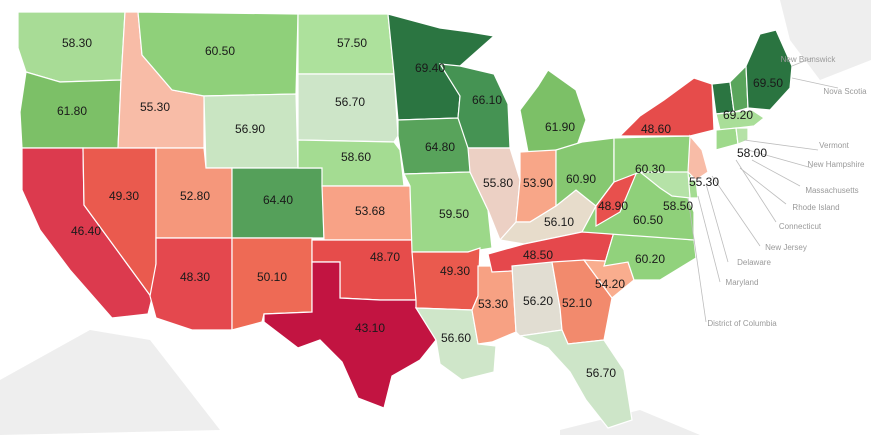 Image resolution: width=871 pixels, height=435 pixels. What do you see at coordinates (650, 259) in the screenshot?
I see `value-label-nc: 60.20` at bounding box center [650, 259].